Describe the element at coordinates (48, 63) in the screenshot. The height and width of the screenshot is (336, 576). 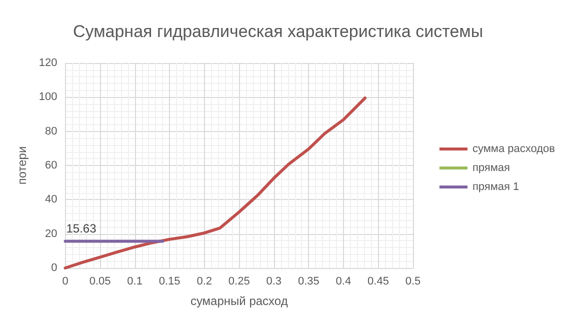
I see `y-tick-label: 120` at that location.